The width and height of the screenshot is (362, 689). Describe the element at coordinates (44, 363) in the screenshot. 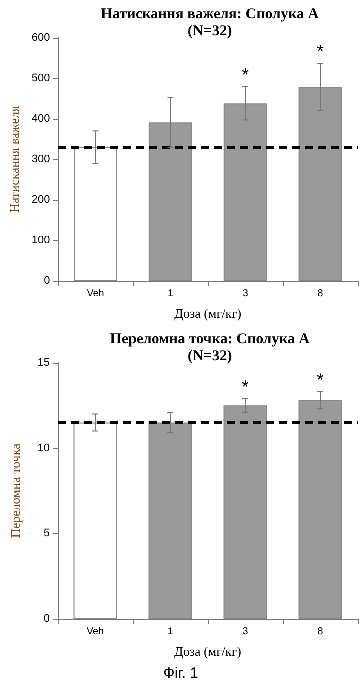

I see `y-tick-label: 15` at that location.